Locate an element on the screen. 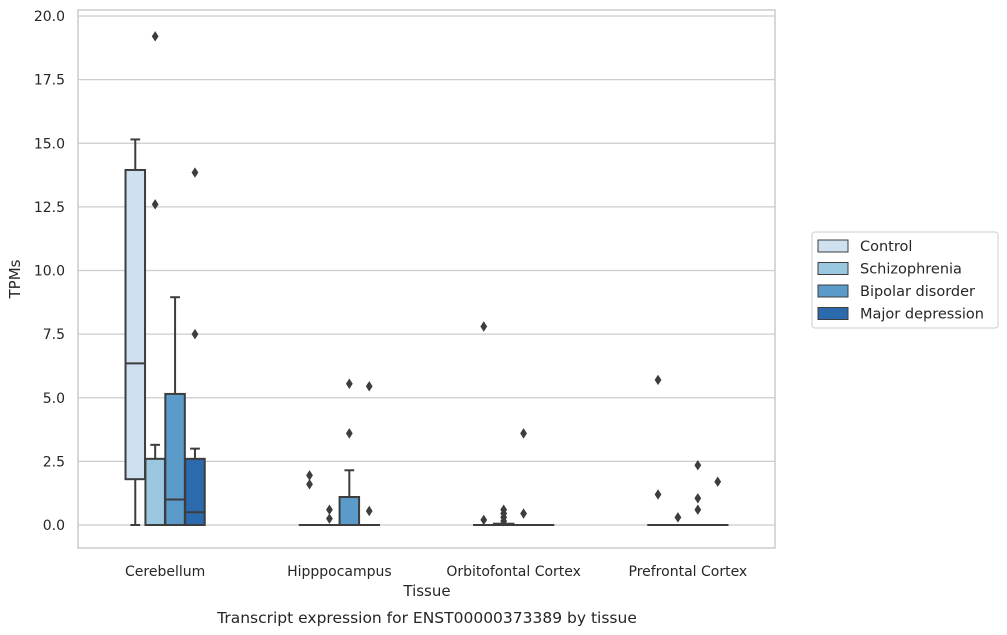 This screenshot has width=1007, height=635. y-tick-label: 10.0 is located at coordinates (49, 272).